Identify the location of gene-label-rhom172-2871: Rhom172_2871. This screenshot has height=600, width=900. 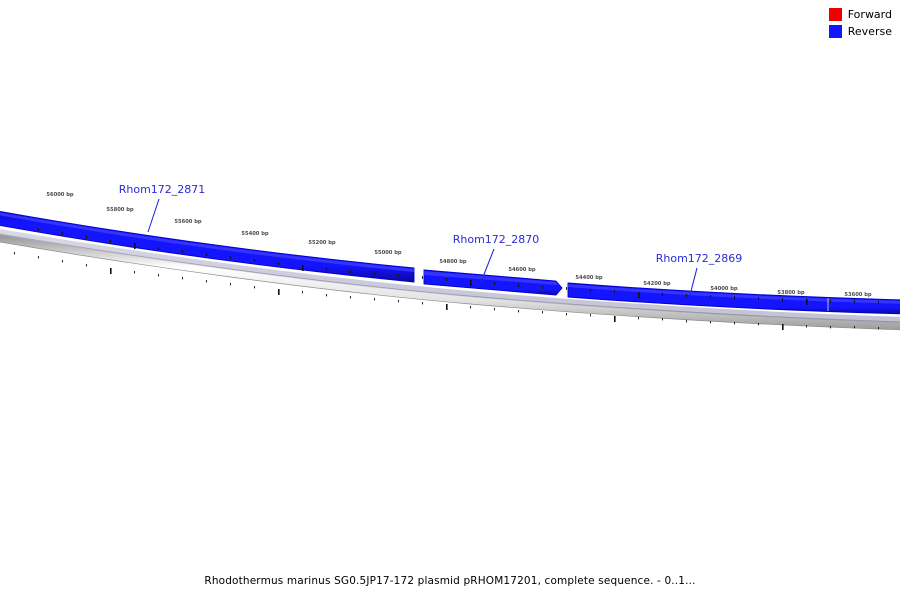
(162, 189).